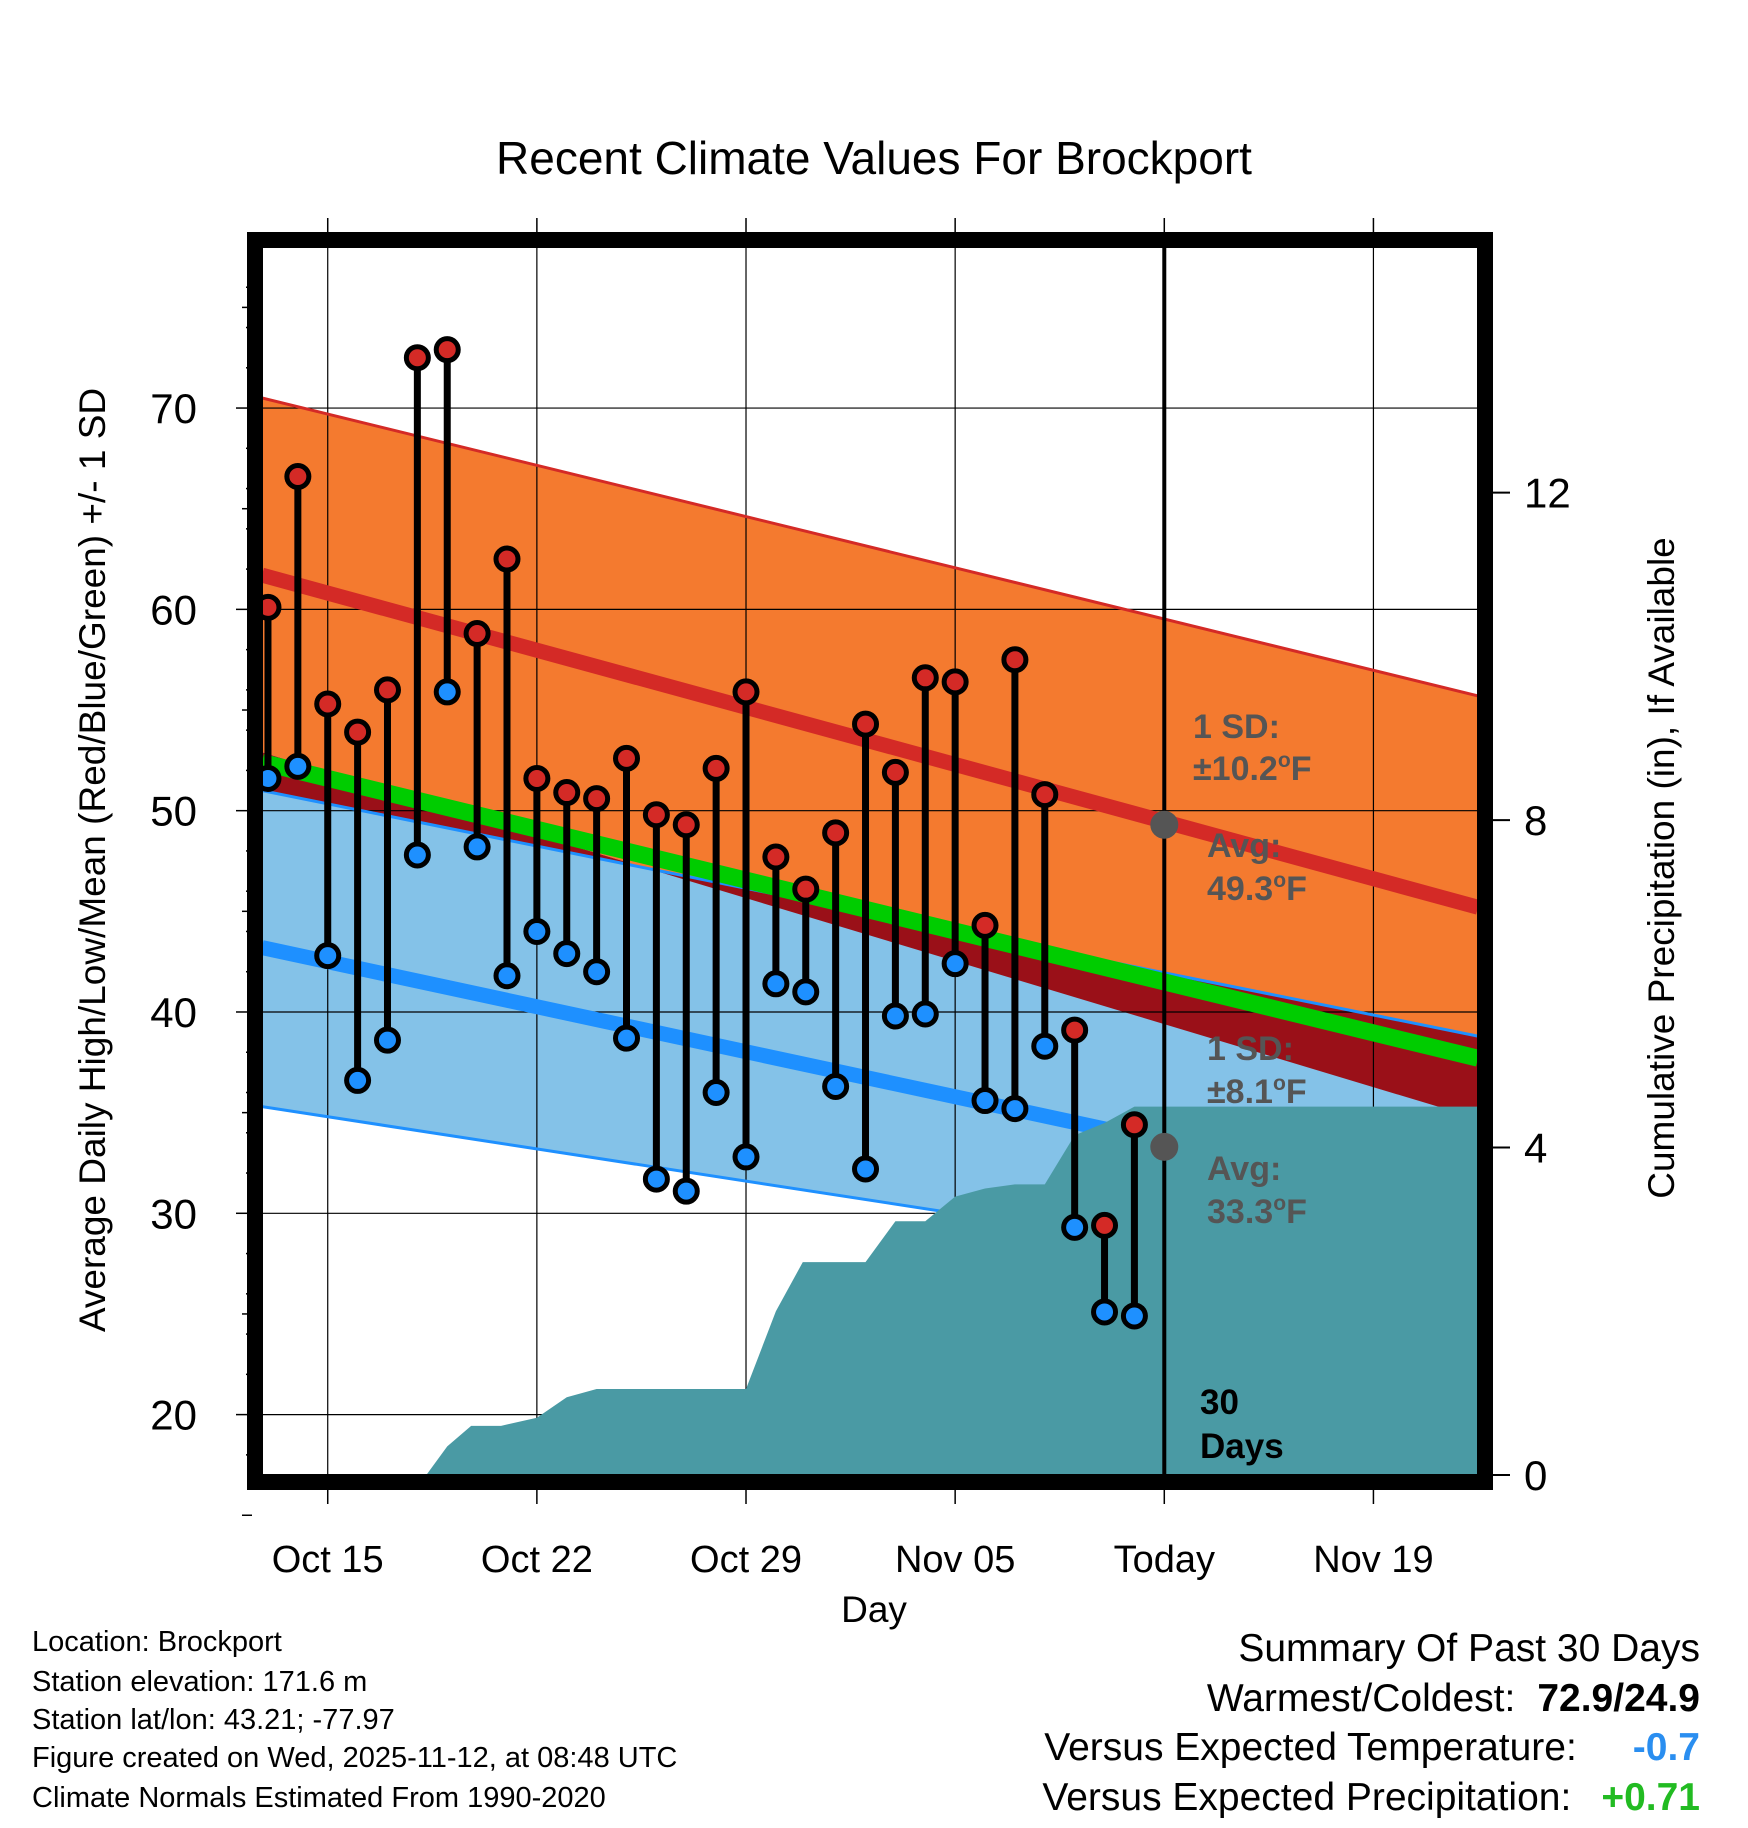 The height and width of the screenshot is (1828, 1748). Describe the element at coordinates (1257, 1091) in the screenshot. I see `low-sd-value-annotation: ±8.1oF` at that location.